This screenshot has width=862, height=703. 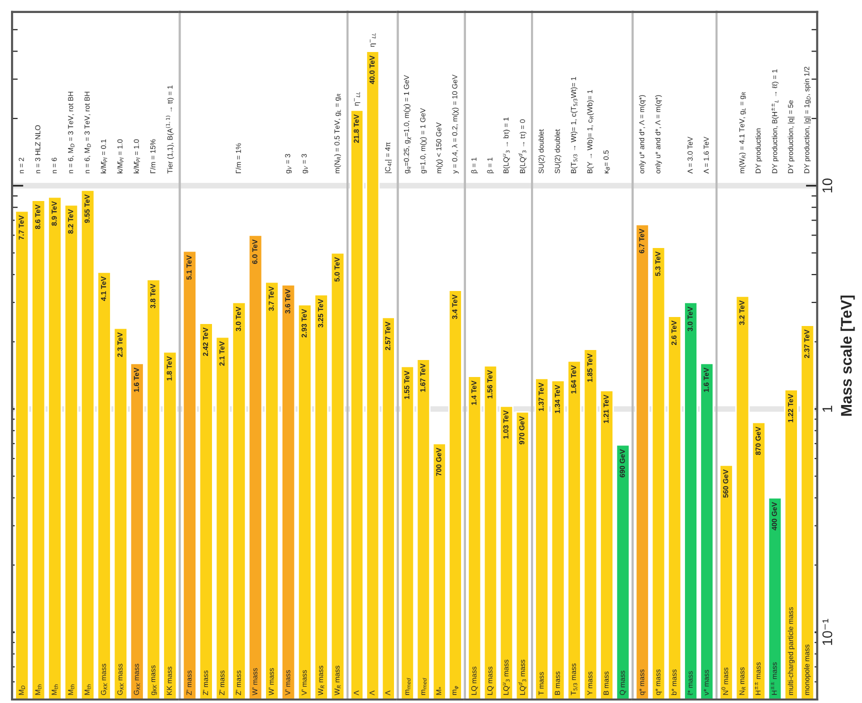 What do you see at coordinates (827, 185) in the screenshot?
I see `y-tick-label: 10` at bounding box center [827, 185].